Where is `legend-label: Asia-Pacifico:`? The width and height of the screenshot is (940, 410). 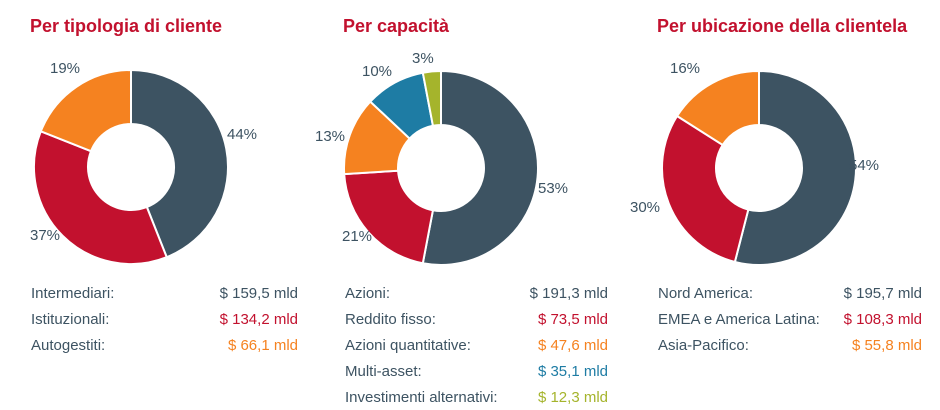
legend-label: Asia-Pacifico: is located at coordinates (703, 345).